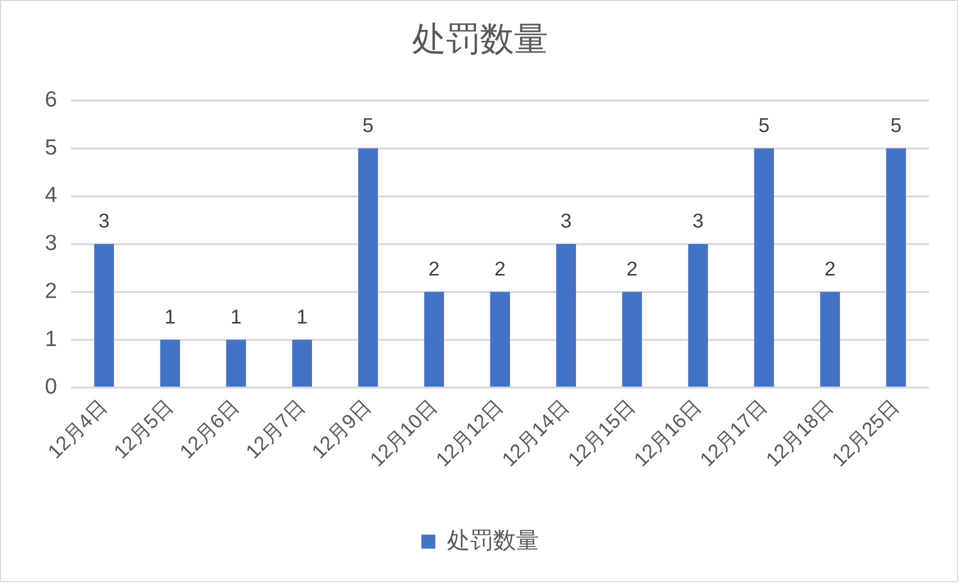 The height and width of the screenshot is (584, 960). I want to click on chart-title: 处罚数量, so click(480, 39).